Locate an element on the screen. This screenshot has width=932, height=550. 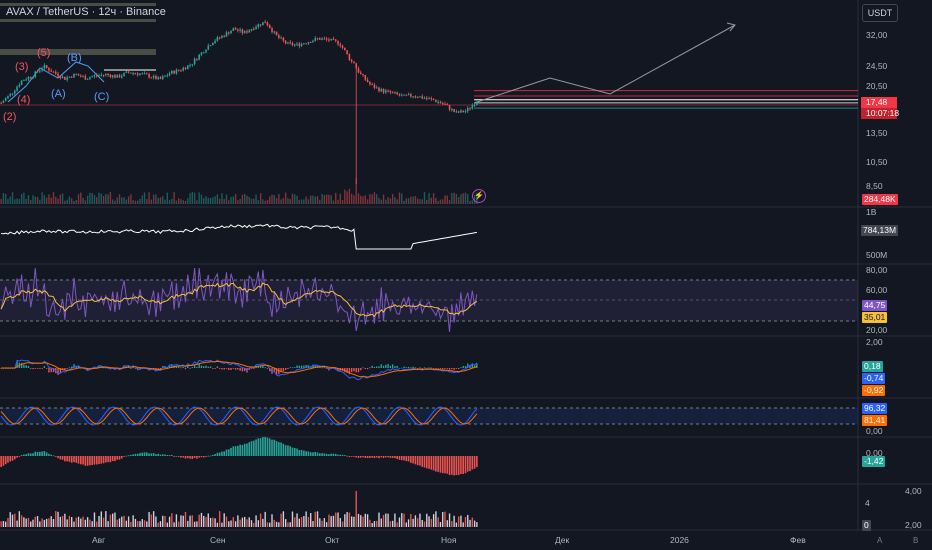
bolt-icon: ⚡ is located at coordinates (479, 196).